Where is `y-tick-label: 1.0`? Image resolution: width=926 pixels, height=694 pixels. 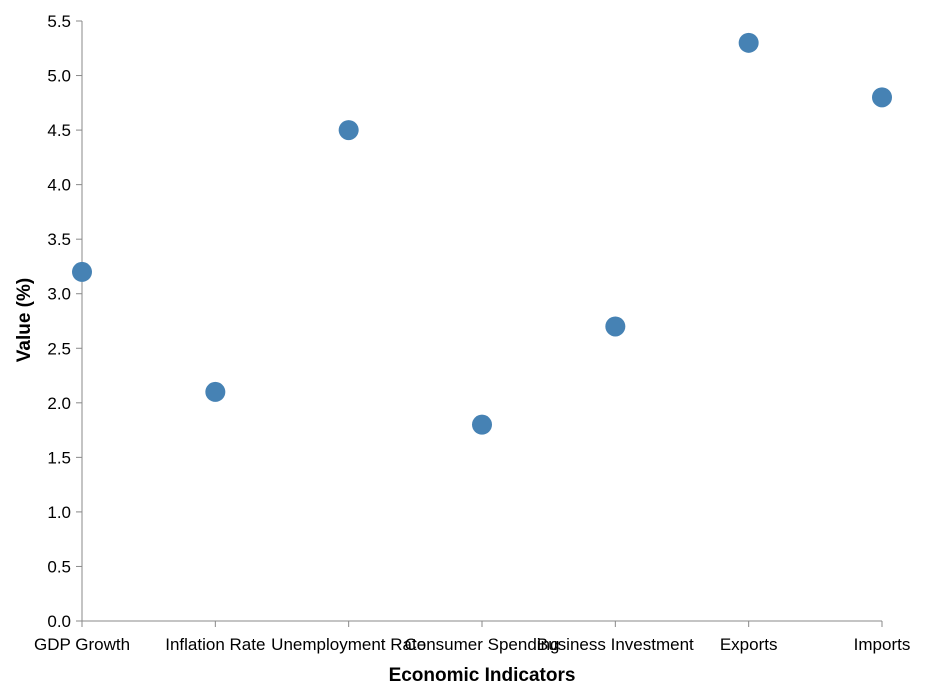
y-tick-label: 1.0 is located at coordinates (59, 512).